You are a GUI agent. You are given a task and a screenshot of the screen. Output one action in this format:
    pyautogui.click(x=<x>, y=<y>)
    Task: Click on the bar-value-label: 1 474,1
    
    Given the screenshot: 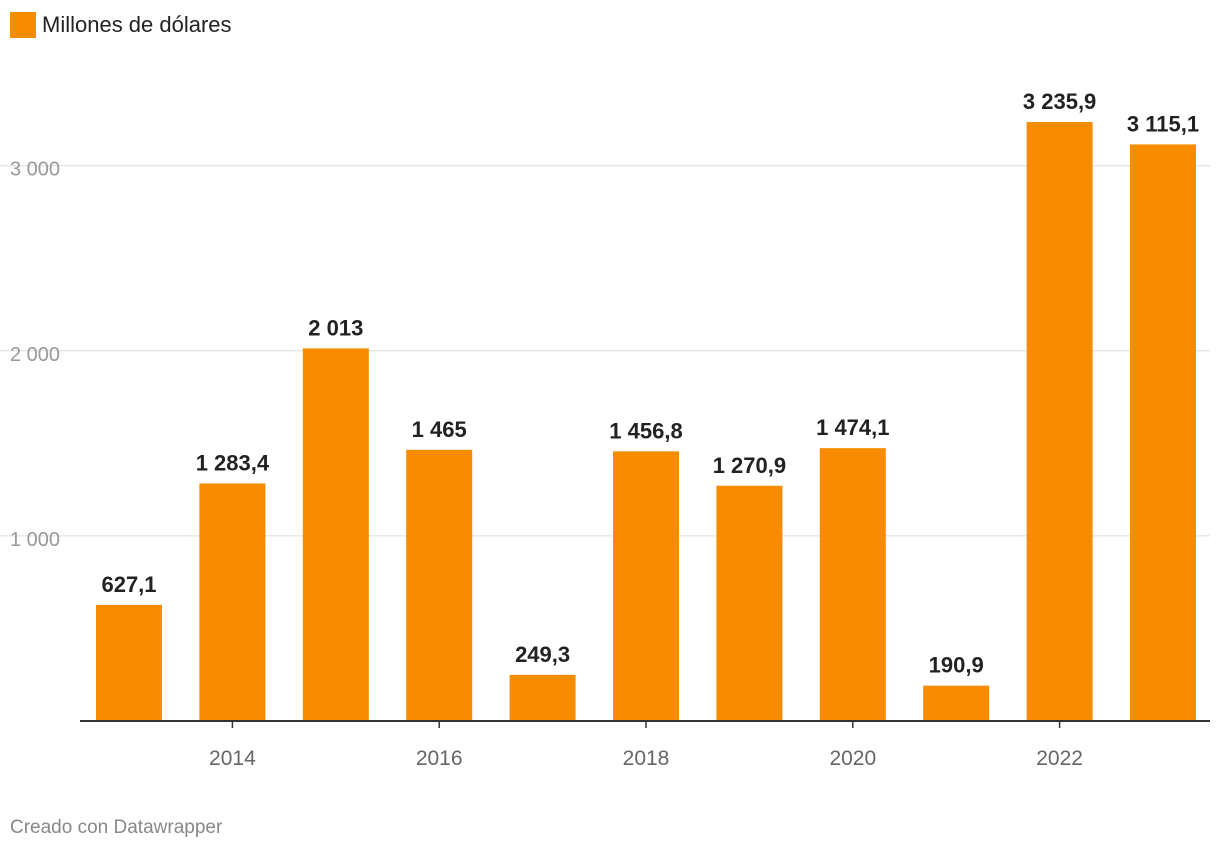 What is the action you would take?
    pyautogui.click(x=852, y=427)
    